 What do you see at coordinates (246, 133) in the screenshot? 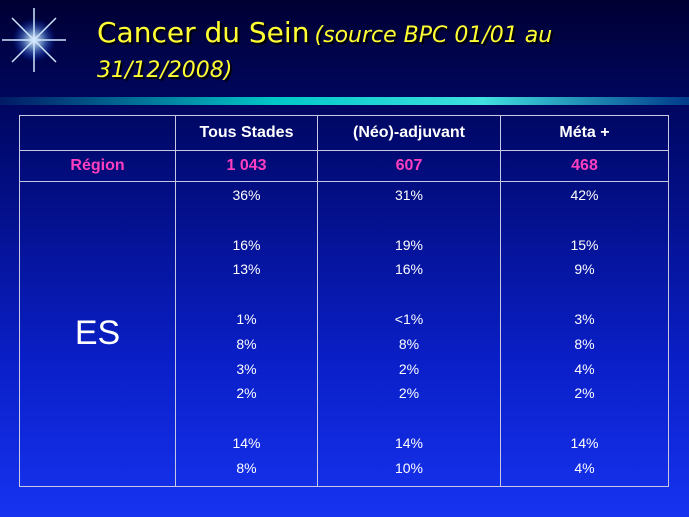
I see `column-header: Tous Stades` at bounding box center [246, 133].